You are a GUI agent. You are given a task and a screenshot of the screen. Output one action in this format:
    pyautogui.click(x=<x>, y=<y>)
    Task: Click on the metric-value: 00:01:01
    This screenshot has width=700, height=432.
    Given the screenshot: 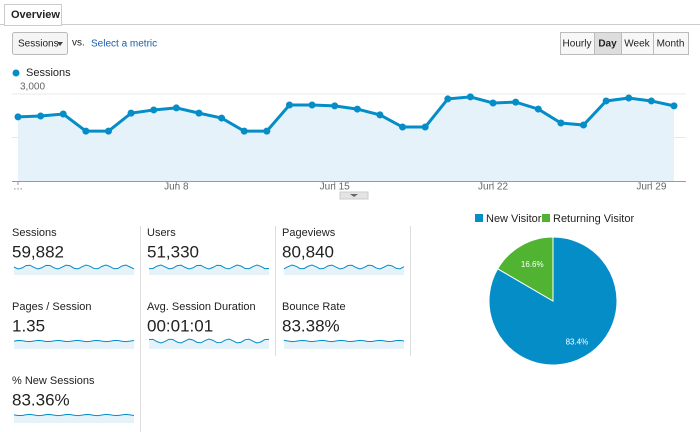 What is the action you would take?
    pyautogui.click(x=180, y=325)
    